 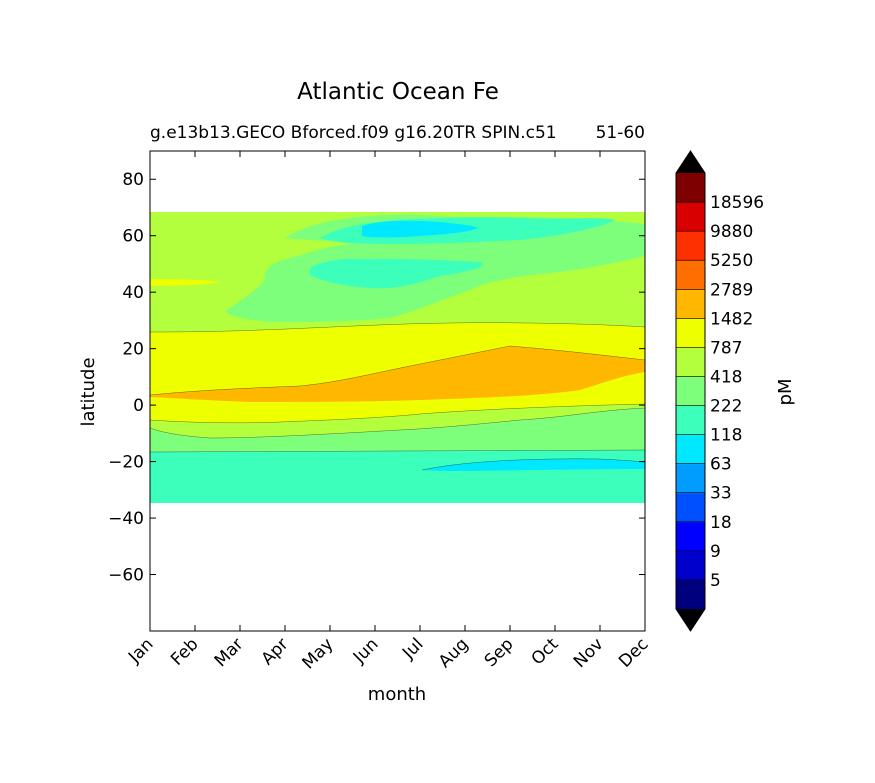 What do you see at coordinates (454, 653) in the screenshot?
I see `x-tick-label: Aug` at bounding box center [454, 653].